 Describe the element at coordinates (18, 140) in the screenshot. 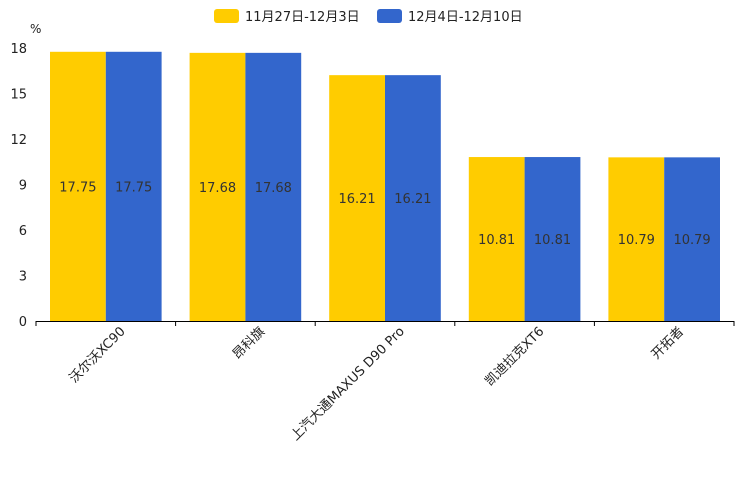

I see `y-tick-label: 12` at that location.